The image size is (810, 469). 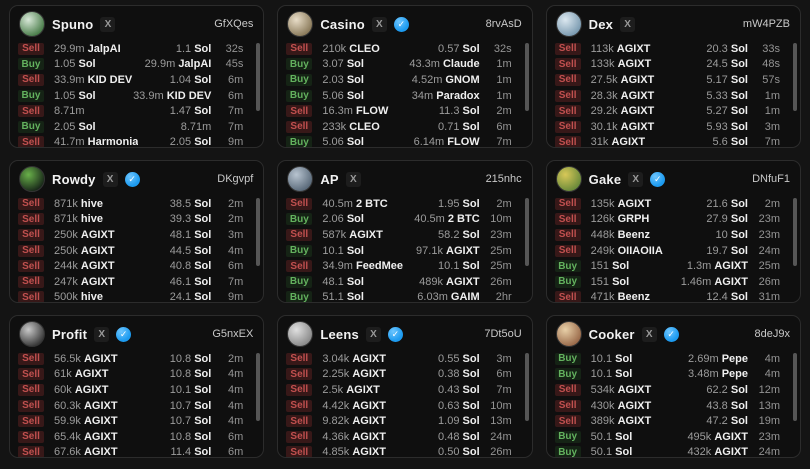 I want to click on trade-row: Sell 247k AGIXT 46.1 Sol 7m, so click(x=136, y=282).